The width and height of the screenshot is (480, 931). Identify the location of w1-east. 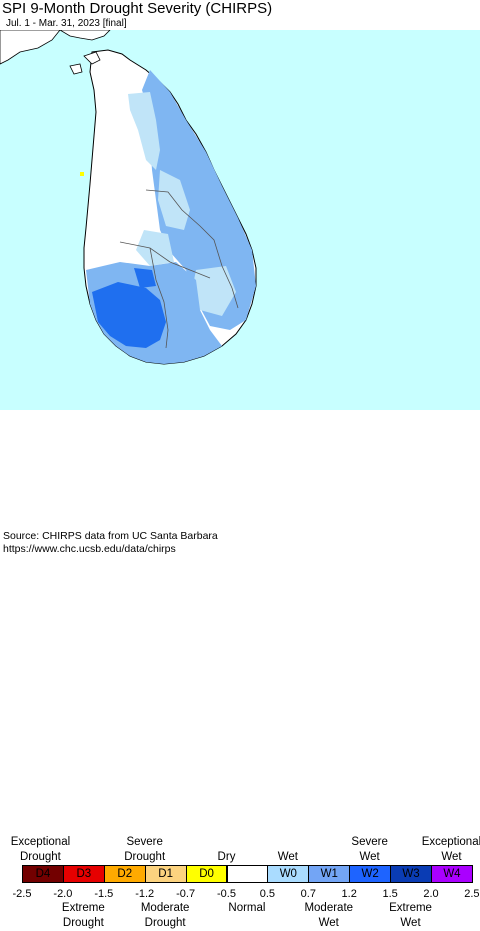
(199, 200).